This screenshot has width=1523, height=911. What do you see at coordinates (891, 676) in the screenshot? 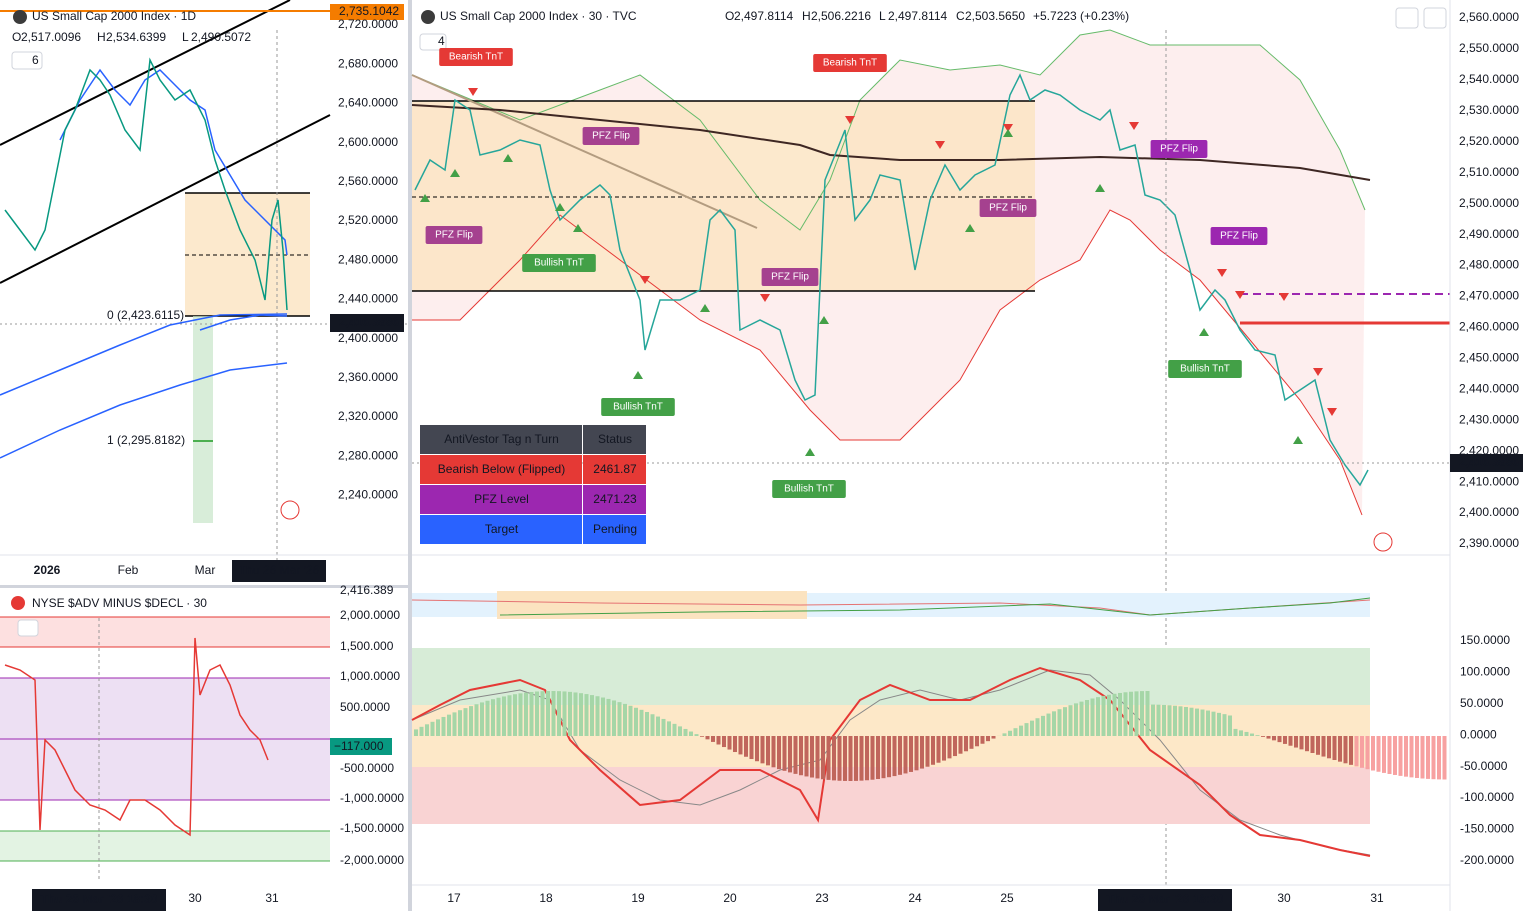
I see `zone` at bounding box center [891, 676].